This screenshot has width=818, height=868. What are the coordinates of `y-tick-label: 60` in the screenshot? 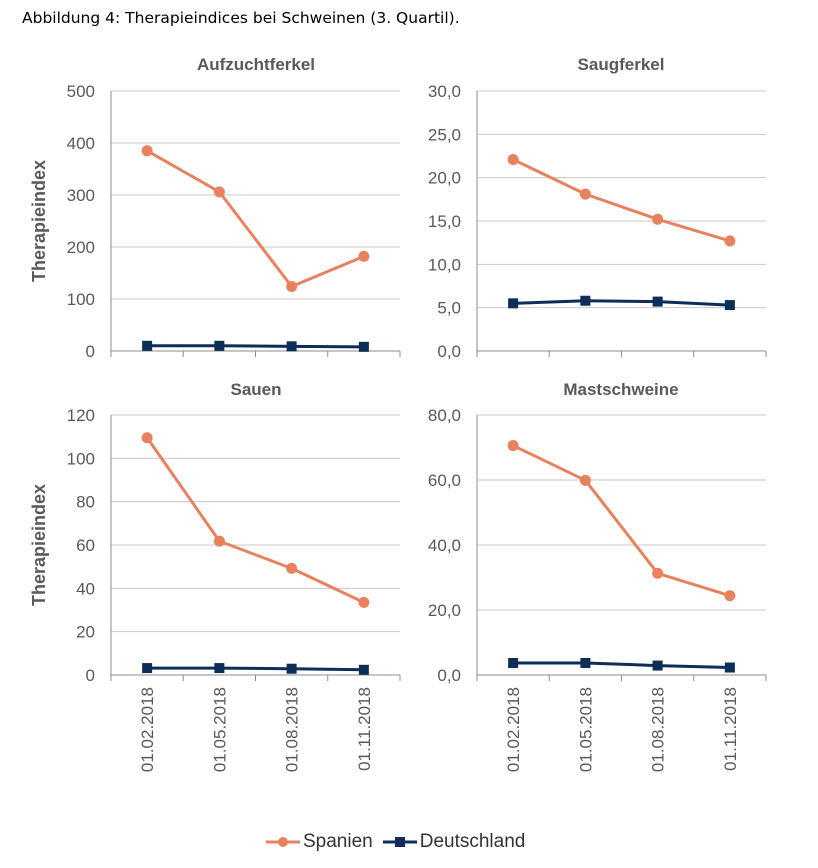 It's located at (85, 545).